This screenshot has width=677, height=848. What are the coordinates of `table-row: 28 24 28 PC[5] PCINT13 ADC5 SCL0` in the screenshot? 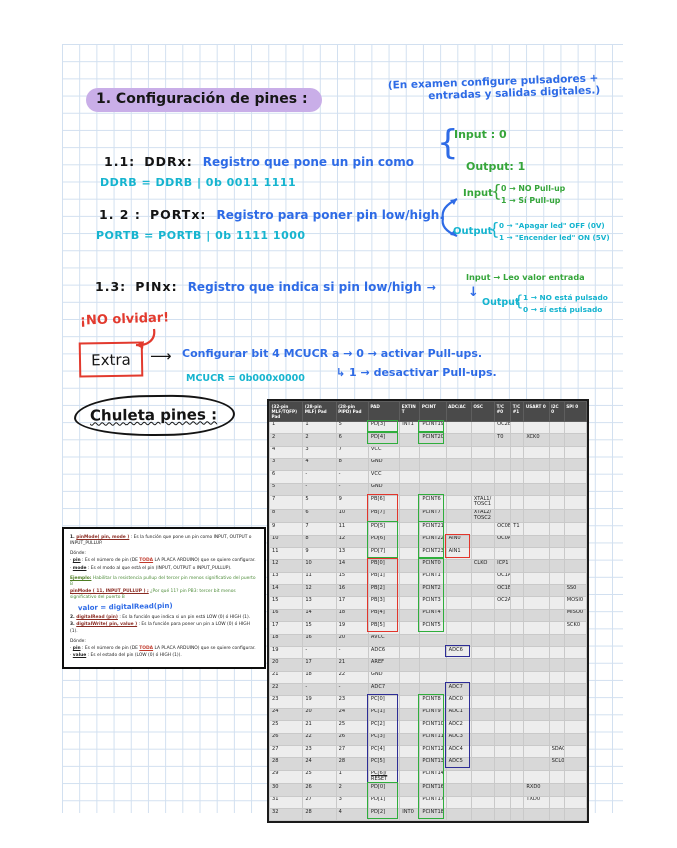 It's located at (428, 764).